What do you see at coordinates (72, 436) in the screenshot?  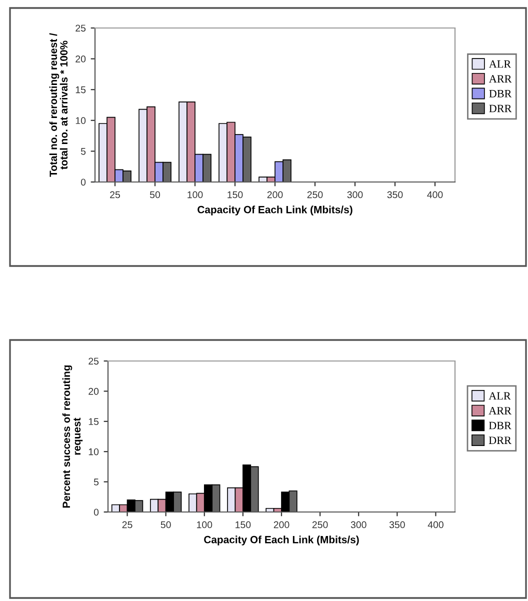 I see `y-axis-title: Percent success of rerouting request` at bounding box center [72, 436].